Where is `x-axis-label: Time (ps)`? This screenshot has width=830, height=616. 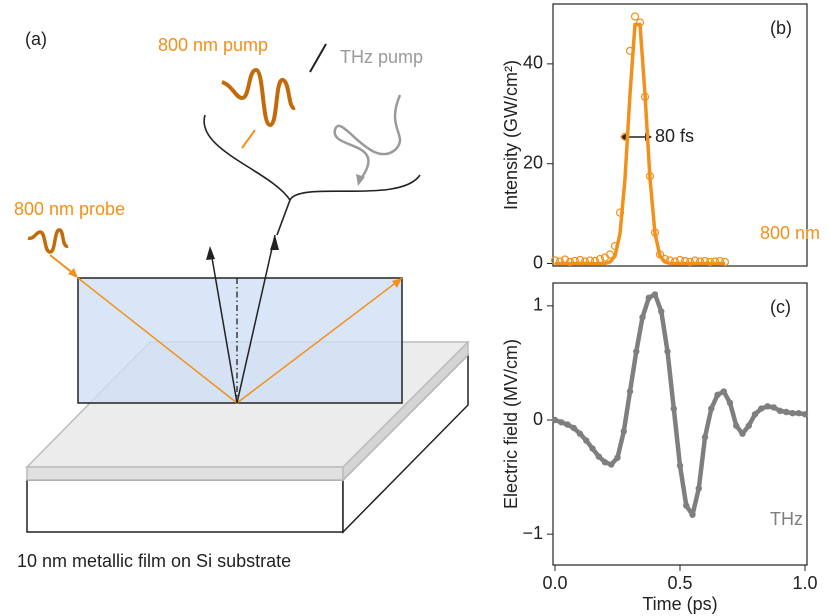 x-axis-label: Time (ps) is located at coordinates (679, 604).